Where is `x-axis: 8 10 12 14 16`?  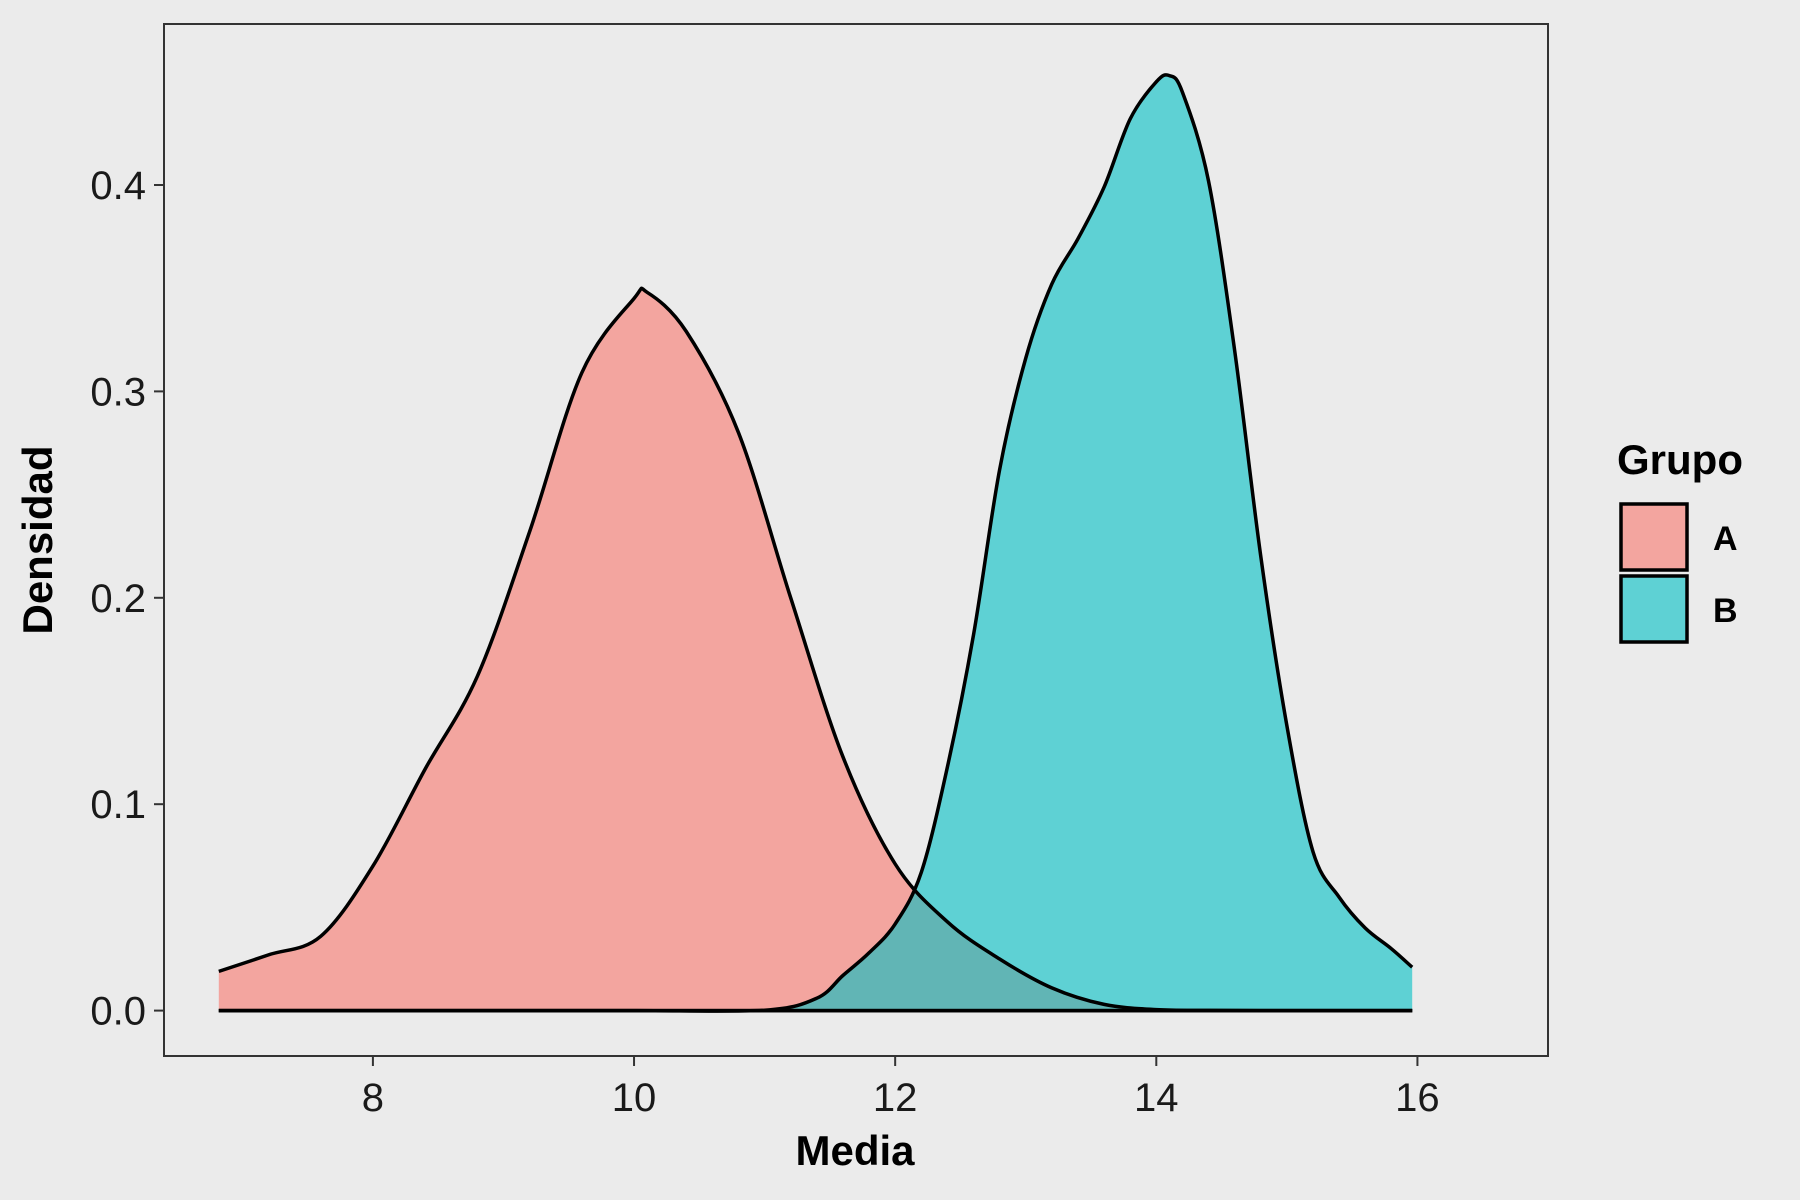
x-axis: 8 10 12 14 16 is located at coordinates (901, 1088).